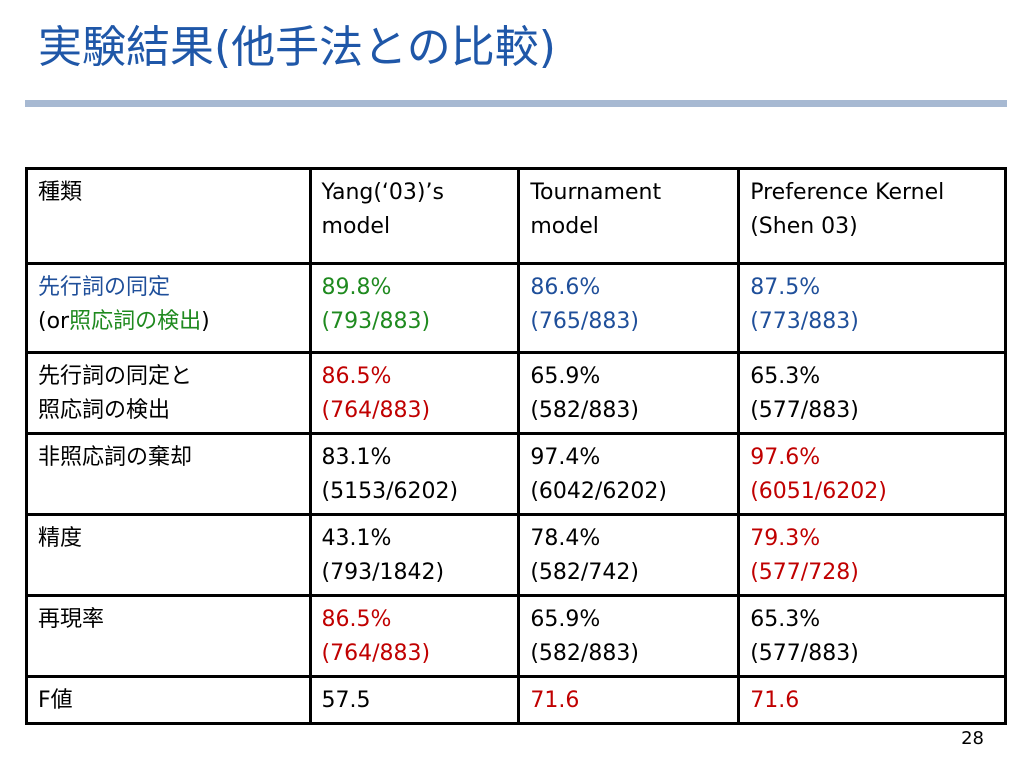 Image resolution: width=1024 pixels, height=768 pixels. Describe the element at coordinates (168, 555) in the screenshot. I see `row-label-cell: 精度` at that location.